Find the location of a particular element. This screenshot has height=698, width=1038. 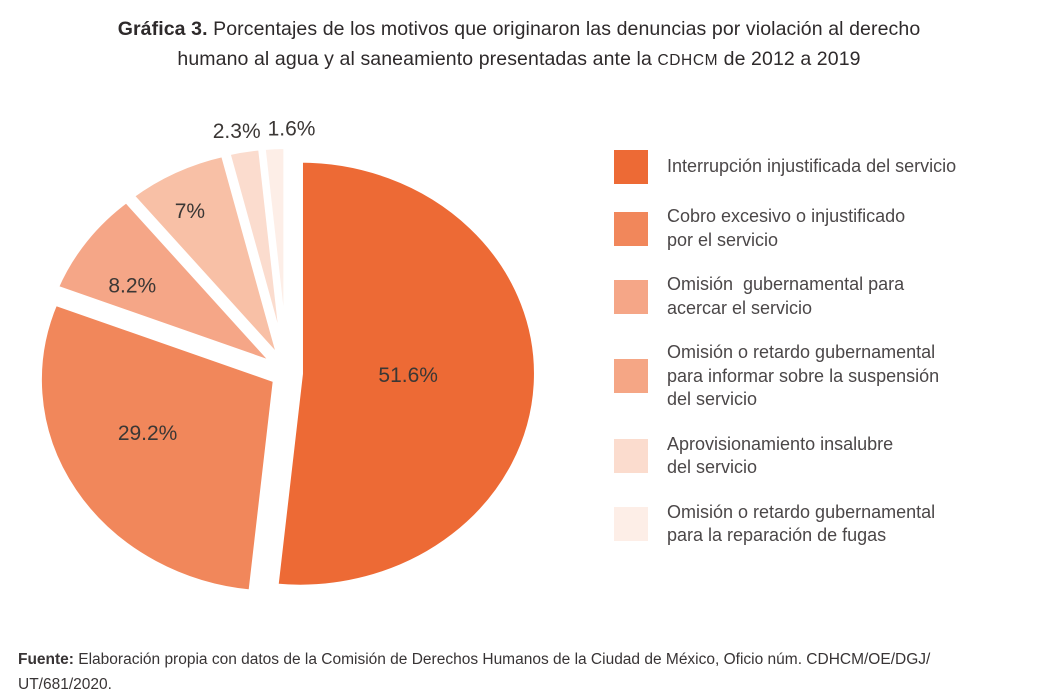

pie-slice-label: 51.6% is located at coordinates (408, 375).